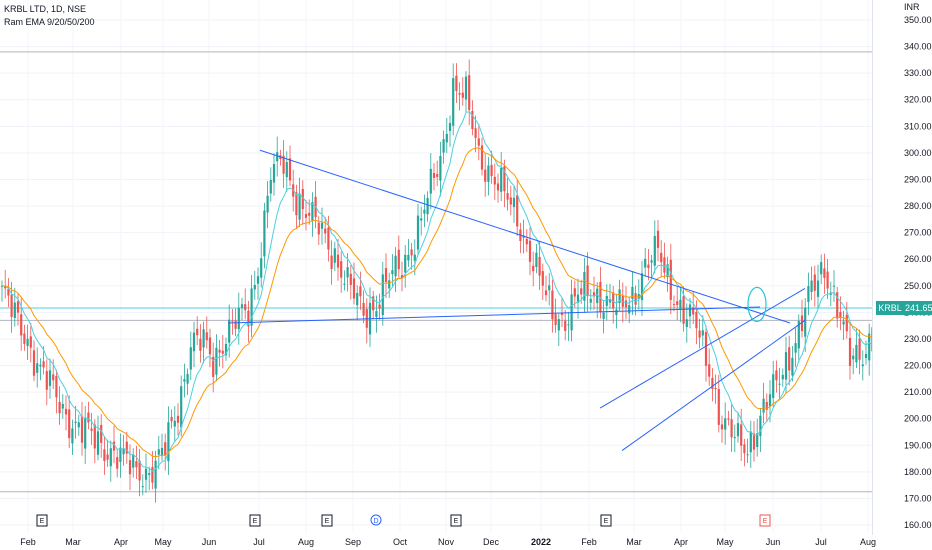 Image resolution: width=932 pixels, height=550 pixels. Describe the element at coordinates (259, 542) in the screenshot. I see `time-tick-label: Jul` at that location.